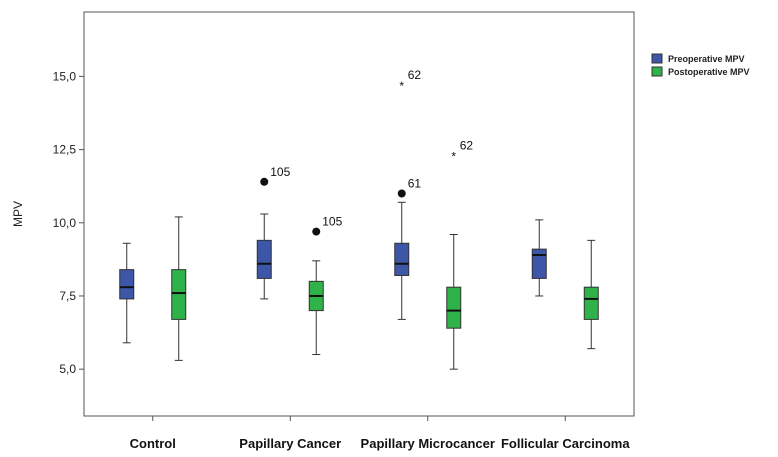 The image size is (778, 457). What do you see at coordinates (428, 443) in the screenshot?
I see `category-label: Papillary Microcancer` at bounding box center [428, 443].